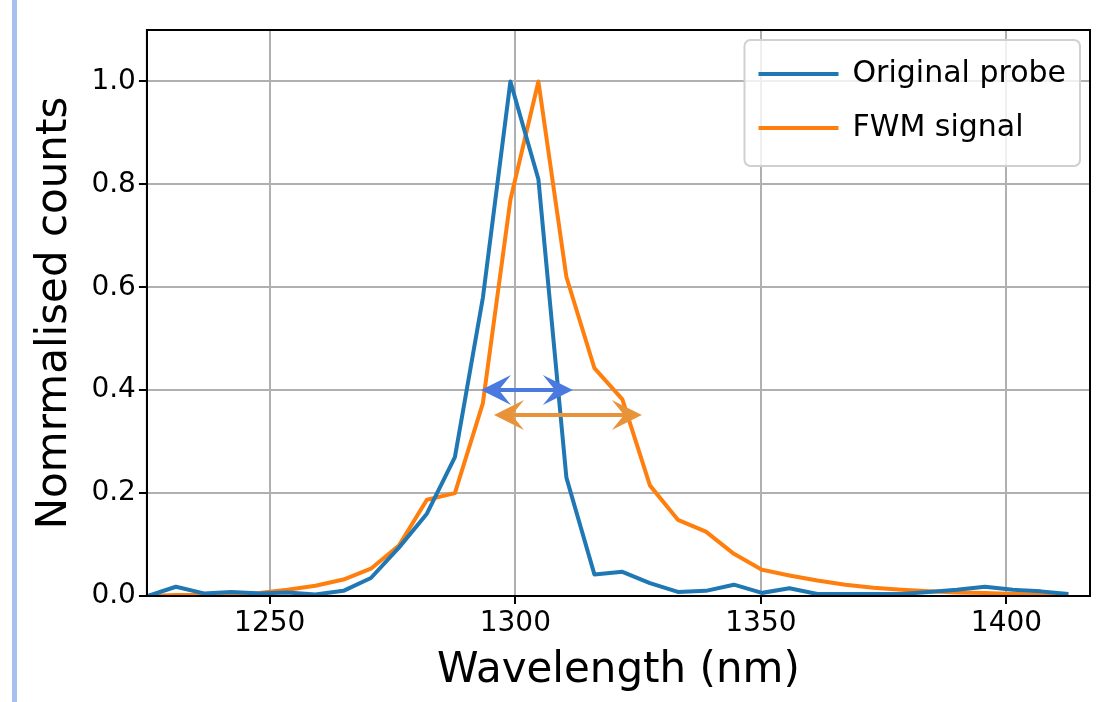  Describe the element at coordinates (113, 79) in the screenshot. I see `y-tick-label: 1.0` at that location.